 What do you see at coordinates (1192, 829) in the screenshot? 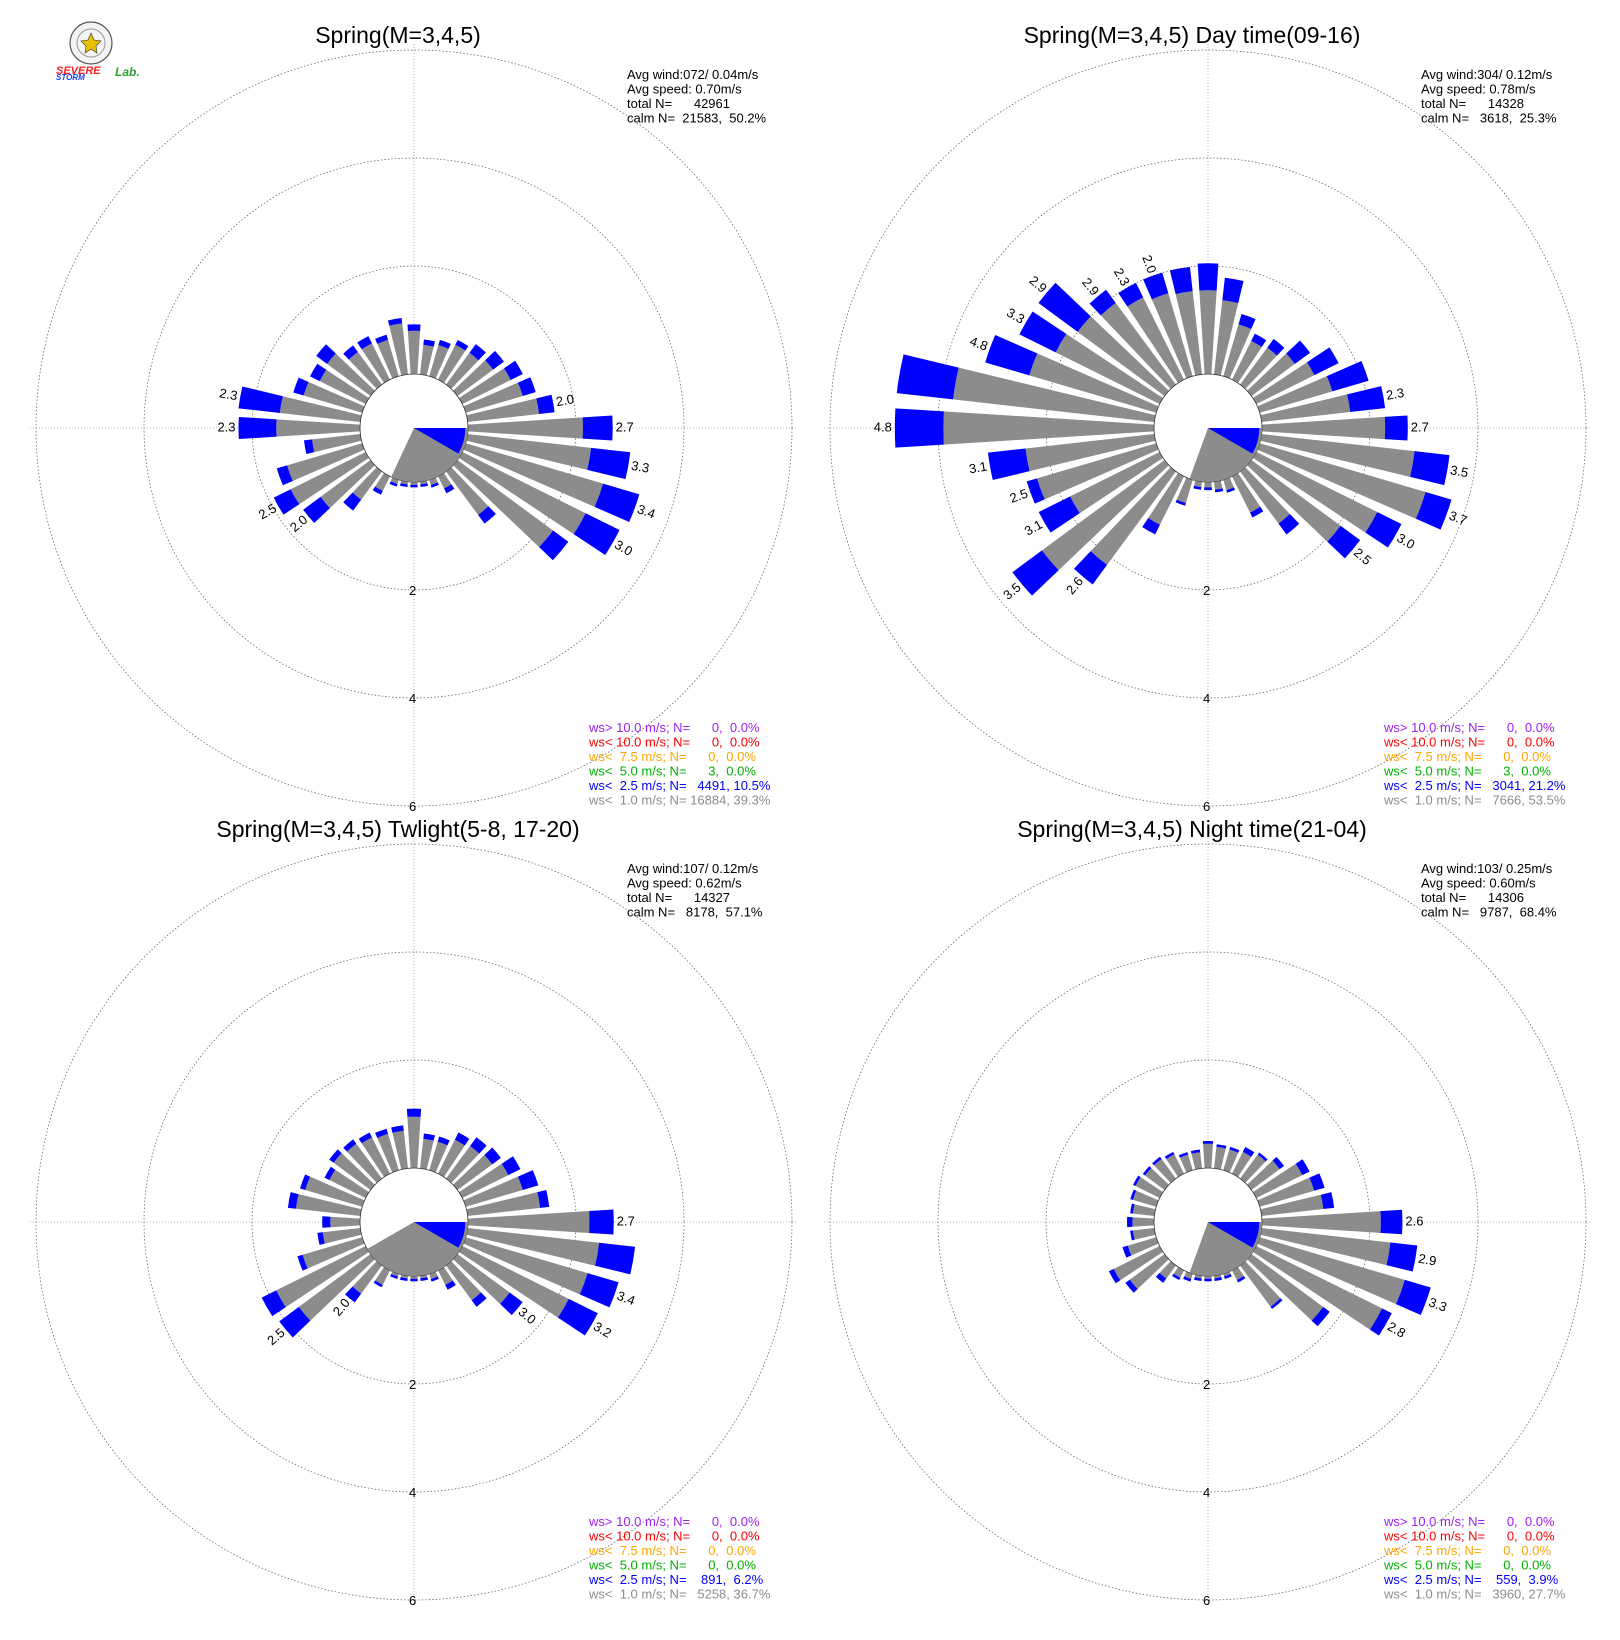
I see `chart-title: Spring(M=3,4,5) Night time(21-04)` at bounding box center [1192, 829].